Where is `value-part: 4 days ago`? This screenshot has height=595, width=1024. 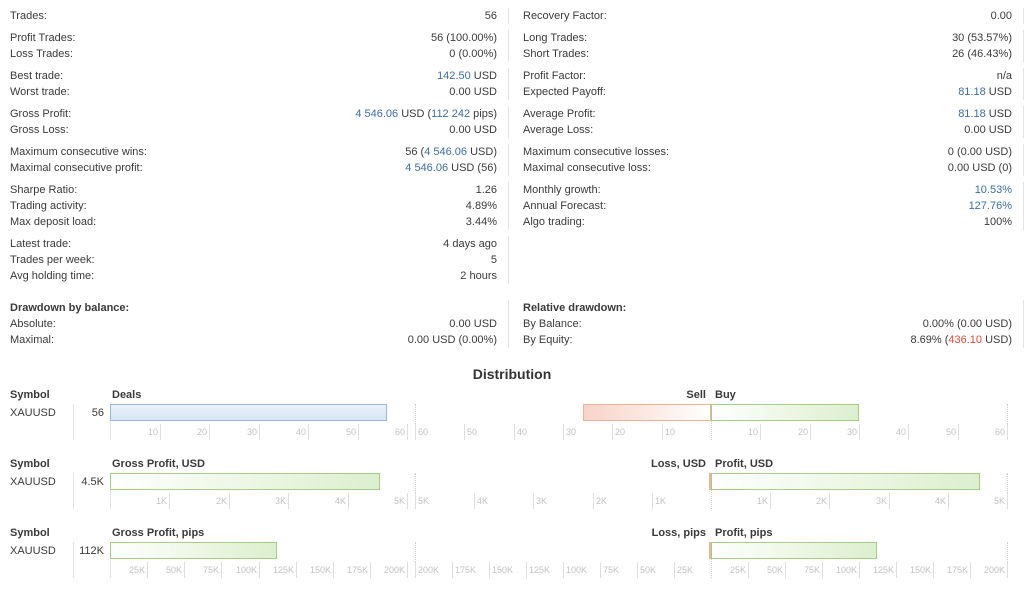 value-part: 4 days ago is located at coordinates (470, 244).